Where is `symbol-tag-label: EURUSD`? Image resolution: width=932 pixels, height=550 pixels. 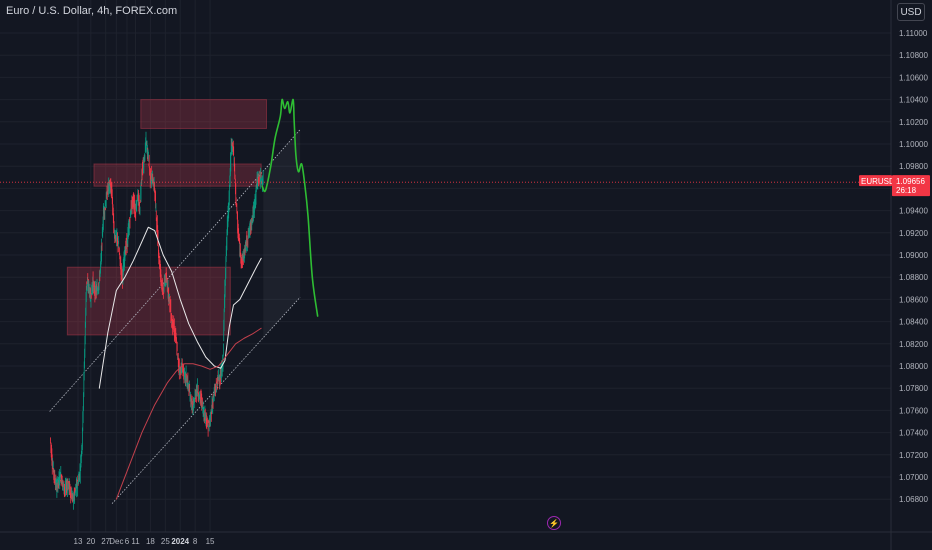 symbol-tag-label: EURUSD is located at coordinates (878, 181).